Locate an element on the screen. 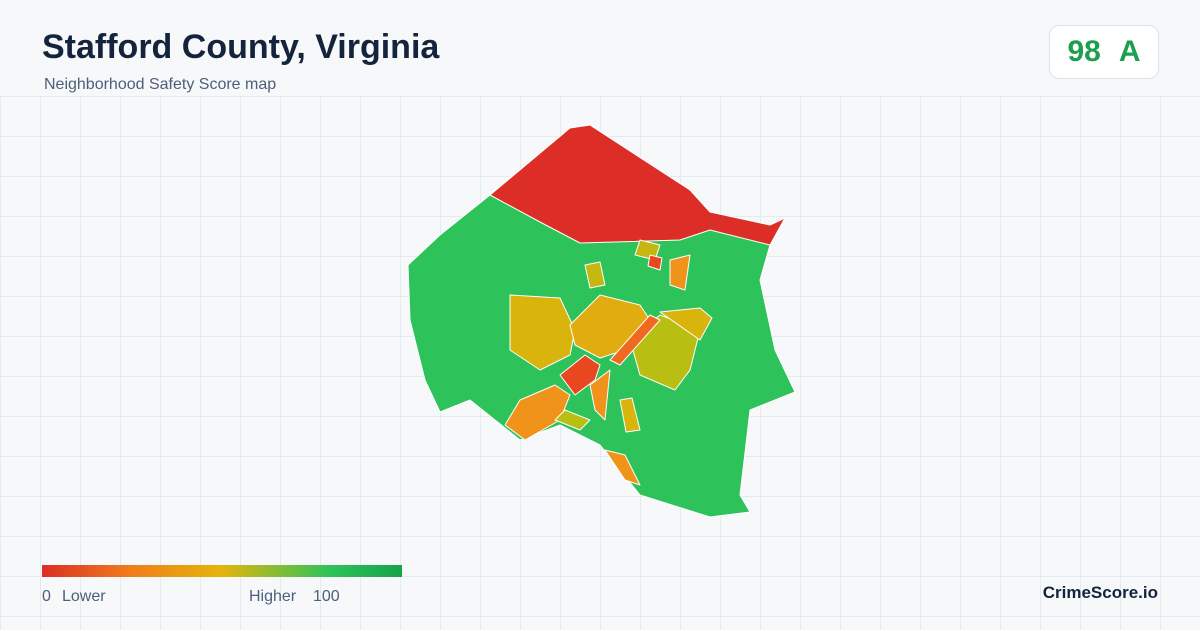 This screenshot has width=1200, height=630. legend-max: 100 is located at coordinates (326, 596).